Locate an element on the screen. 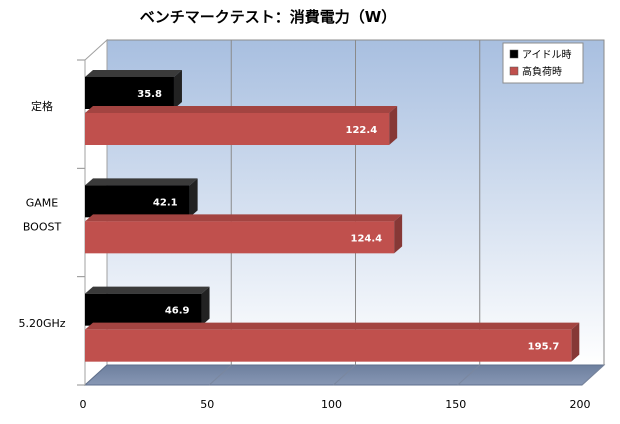 The height and width of the screenshot is (424, 620). legend is located at coordinates (543, 63).